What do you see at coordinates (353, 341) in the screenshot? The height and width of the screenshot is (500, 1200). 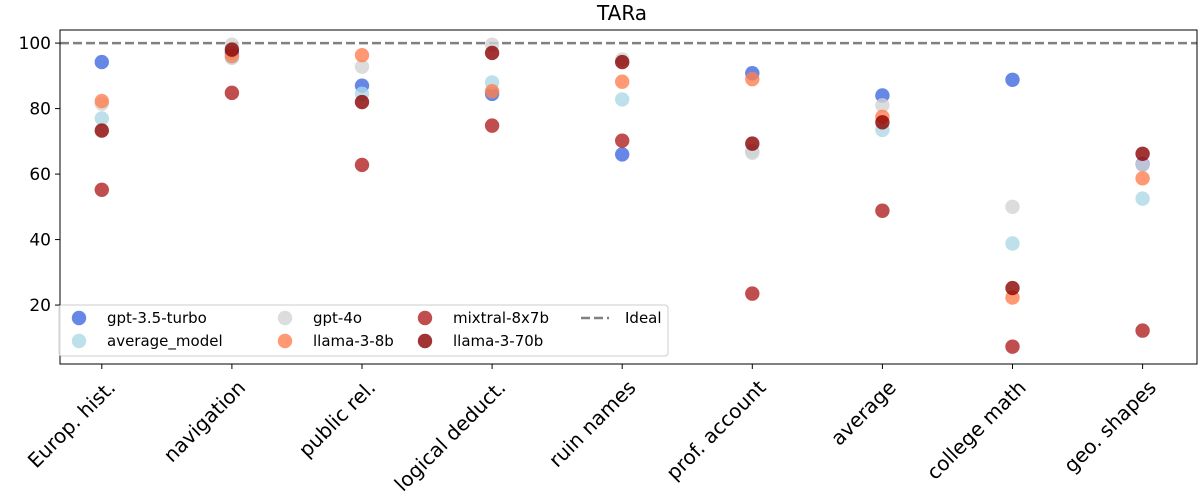 I see `legend-label: llama-3-8b` at bounding box center [353, 341].